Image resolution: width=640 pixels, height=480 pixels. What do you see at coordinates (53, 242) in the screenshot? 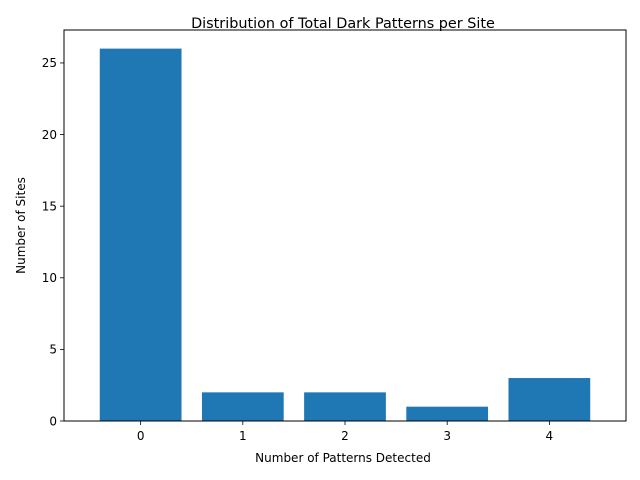
I see `y-axis-ticks: 0 5 10 15 20 25` at bounding box center [53, 242].